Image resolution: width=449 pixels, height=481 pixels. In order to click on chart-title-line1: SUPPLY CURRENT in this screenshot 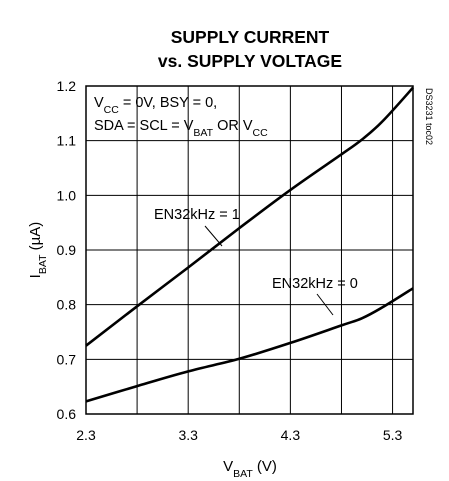, I will do `click(250, 37)`.